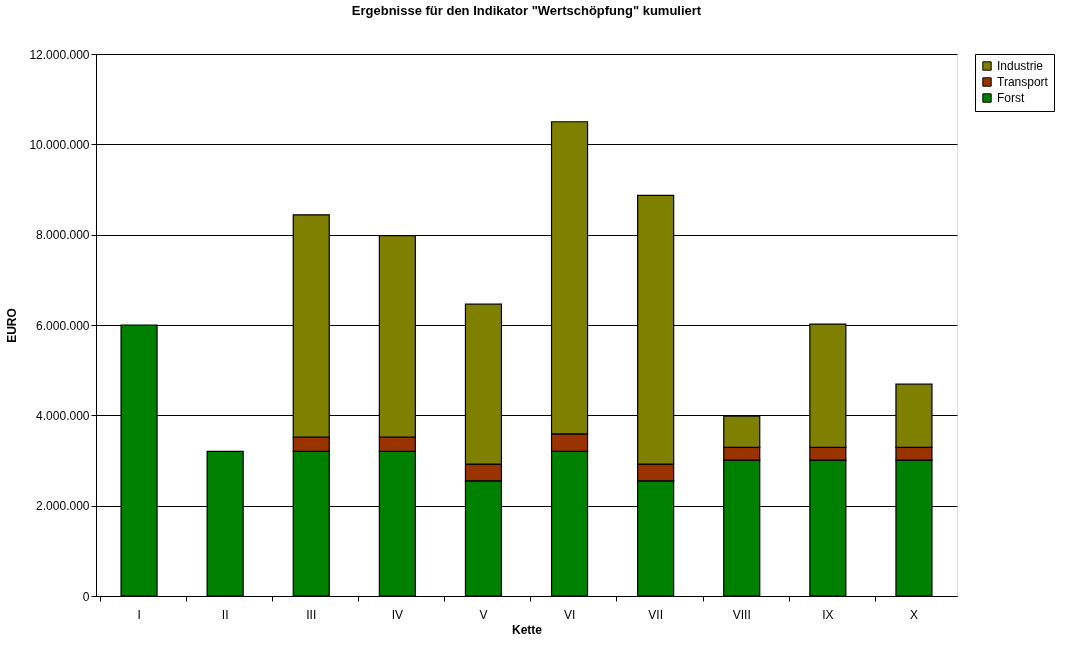 Image resolution: width=1073 pixels, height=653 pixels. Describe the element at coordinates (86, 596) in the screenshot. I see `y-tick-label: 0` at that location.